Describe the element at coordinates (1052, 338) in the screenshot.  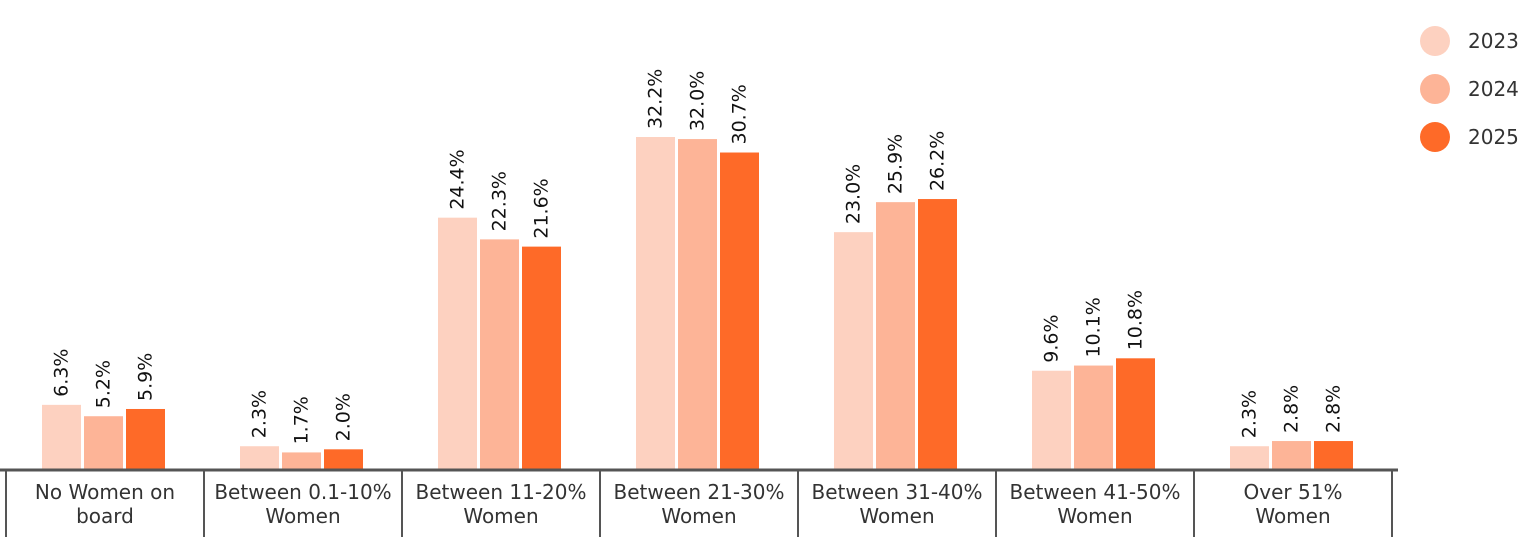
I see `value-label: 9.6%` at that location.